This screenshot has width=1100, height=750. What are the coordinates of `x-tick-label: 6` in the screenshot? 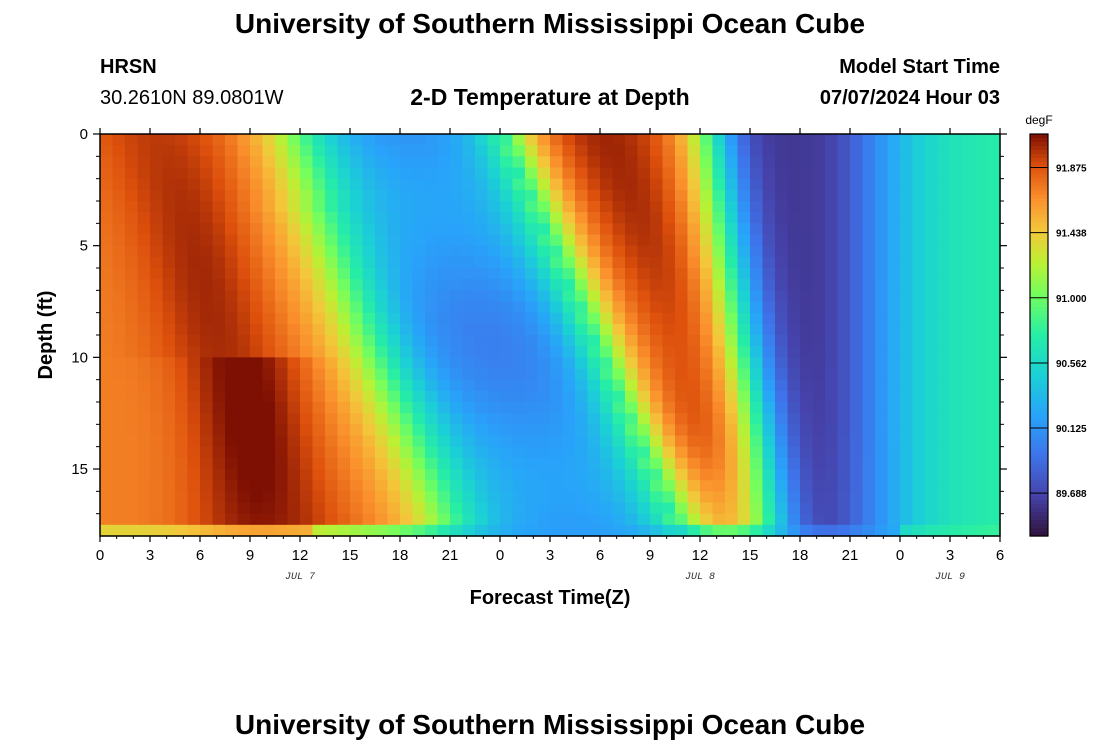 It's located at (600, 555).